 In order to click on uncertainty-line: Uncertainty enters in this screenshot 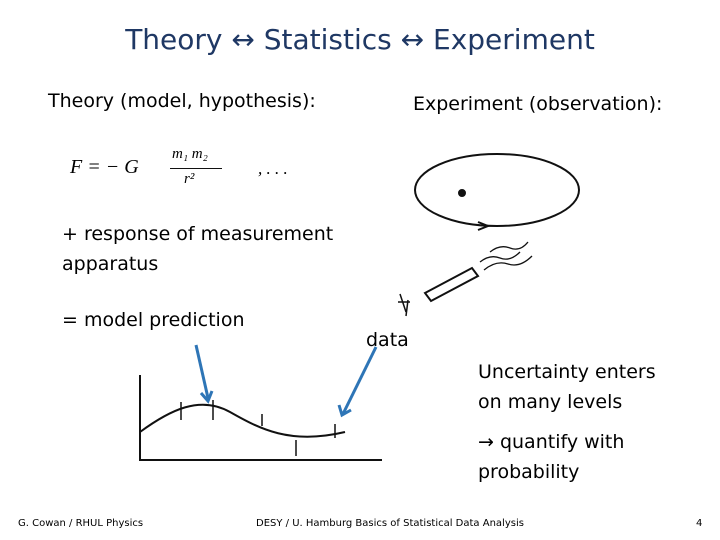, I will do `click(567, 372)`.